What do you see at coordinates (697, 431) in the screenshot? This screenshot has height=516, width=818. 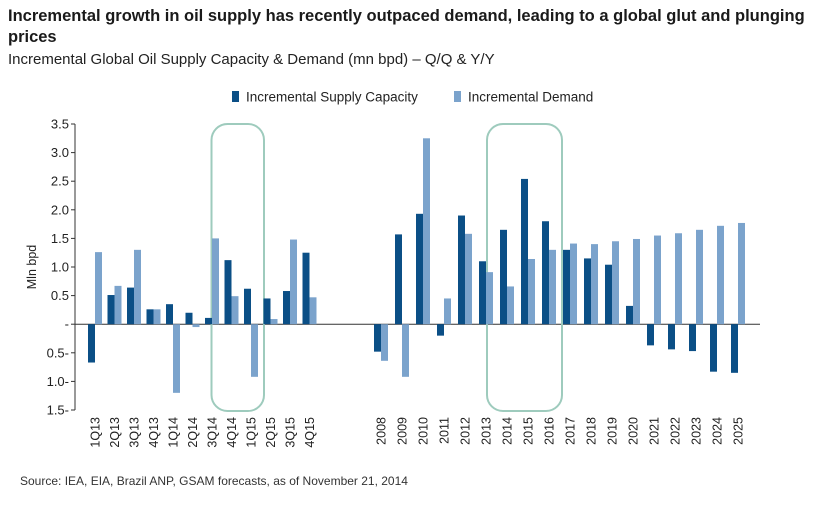 I see `x-tick-label: 2023` at bounding box center [697, 431].